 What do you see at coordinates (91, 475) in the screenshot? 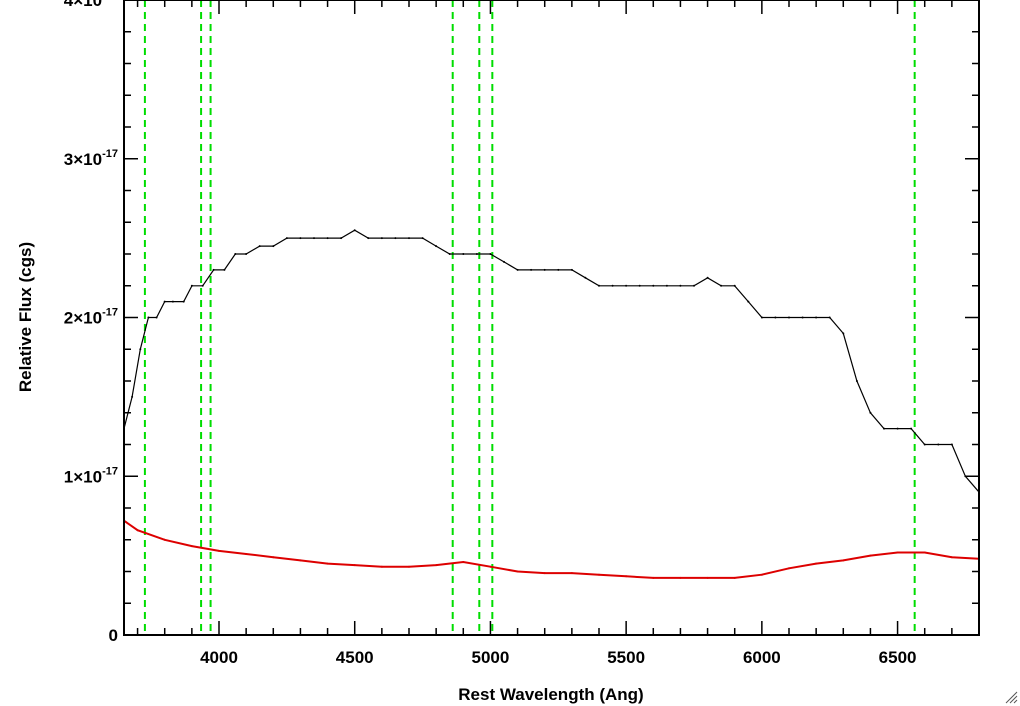
I see `y-tick-label-1: 1×10⁻¹⁷` at bounding box center [91, 475].